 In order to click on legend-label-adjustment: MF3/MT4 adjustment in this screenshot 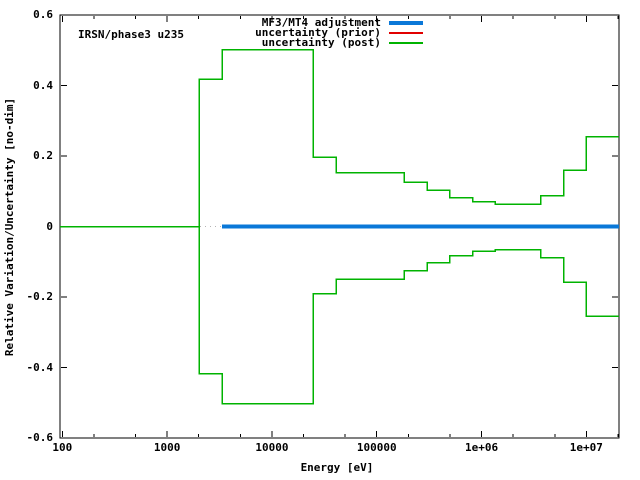, I will do `click(321, 22)`.